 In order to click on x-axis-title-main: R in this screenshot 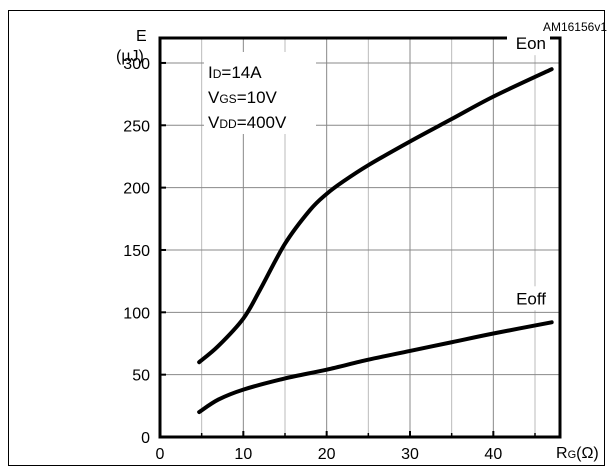, I will do `click(562, 453)`.